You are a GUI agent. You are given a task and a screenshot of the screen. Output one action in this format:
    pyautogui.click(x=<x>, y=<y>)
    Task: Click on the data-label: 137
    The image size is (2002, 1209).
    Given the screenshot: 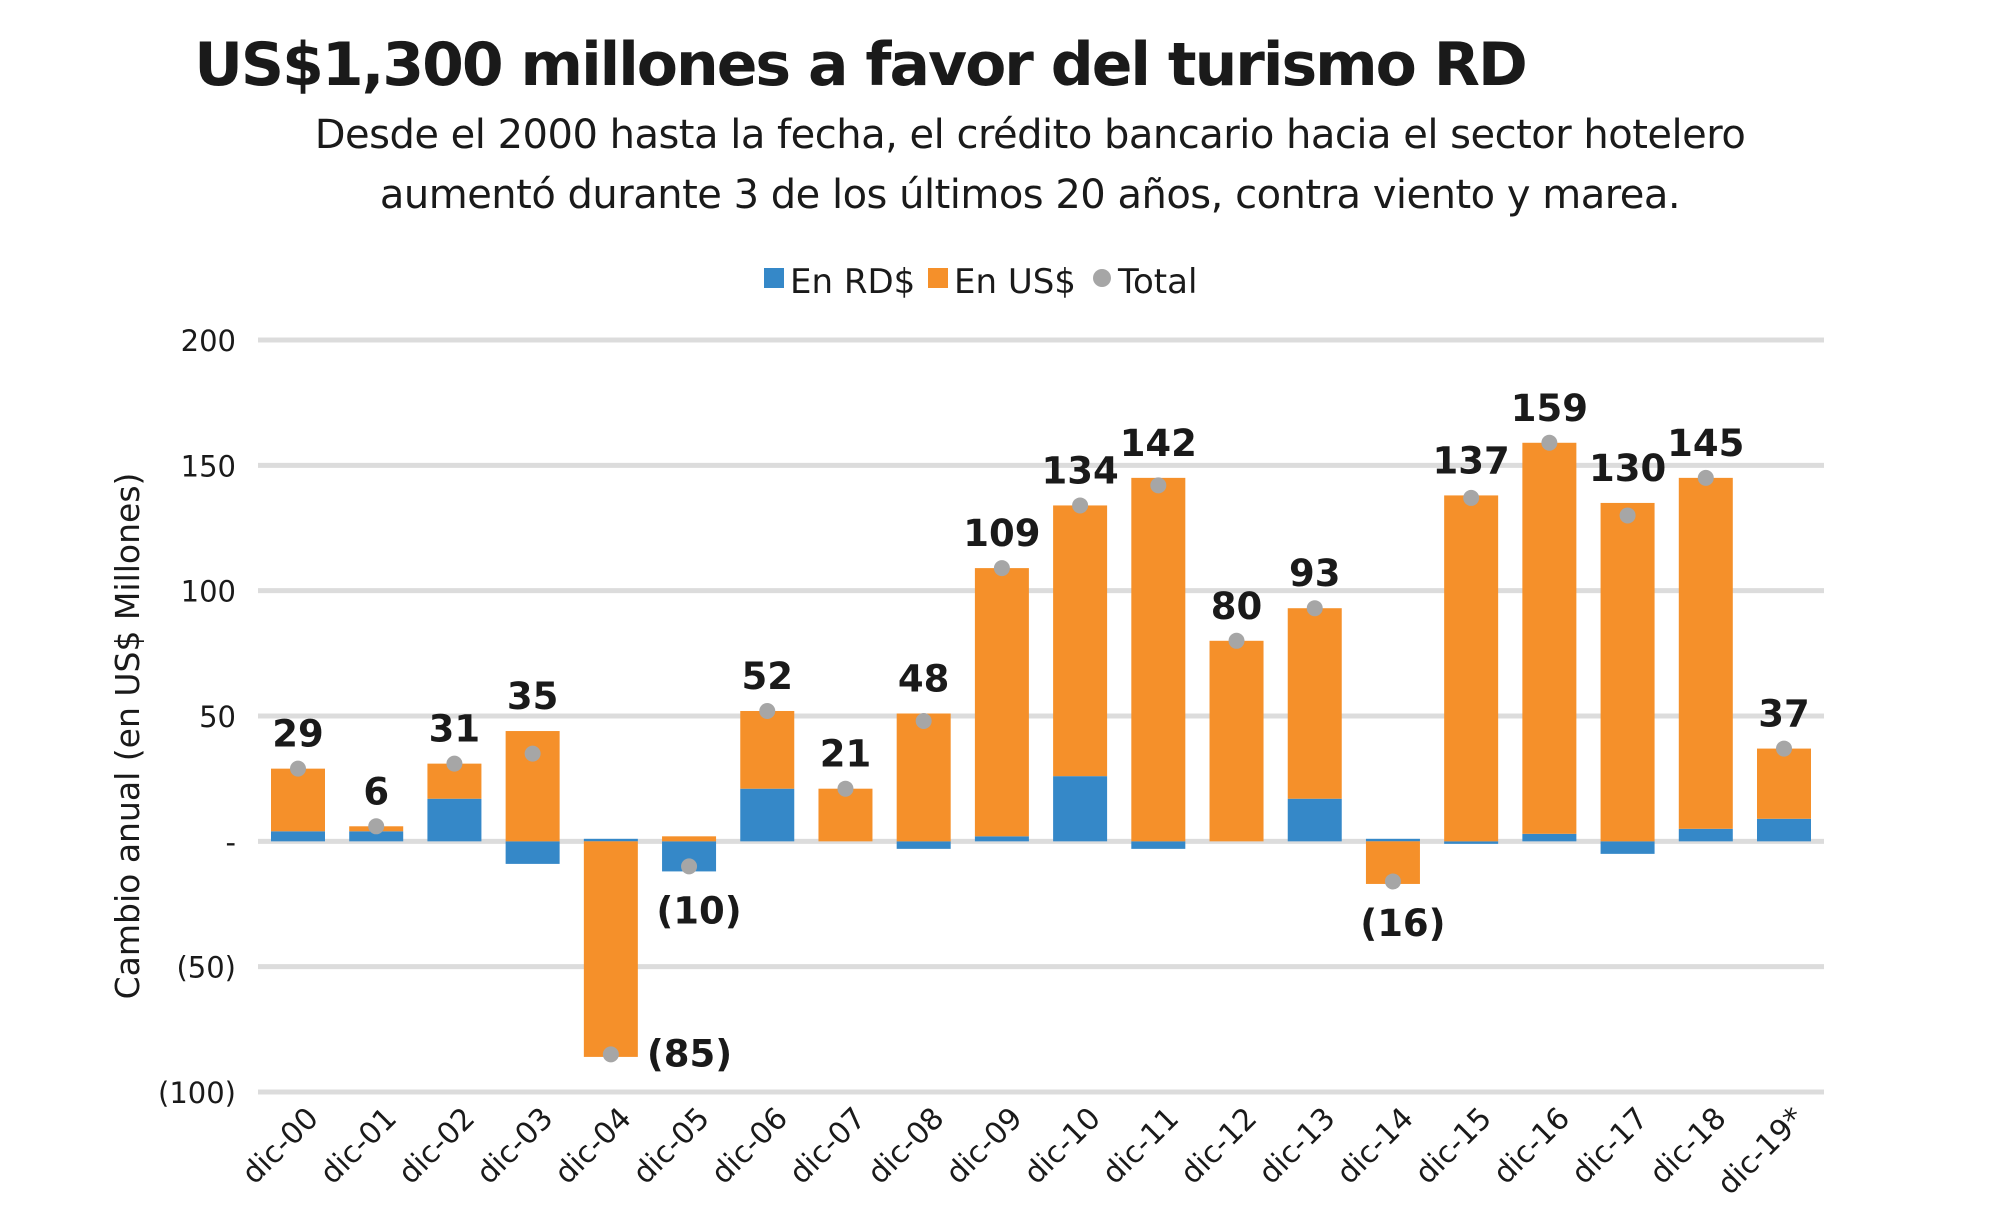 What is the action you would take?
    pyautogui.click(x=1471, y=460)
    